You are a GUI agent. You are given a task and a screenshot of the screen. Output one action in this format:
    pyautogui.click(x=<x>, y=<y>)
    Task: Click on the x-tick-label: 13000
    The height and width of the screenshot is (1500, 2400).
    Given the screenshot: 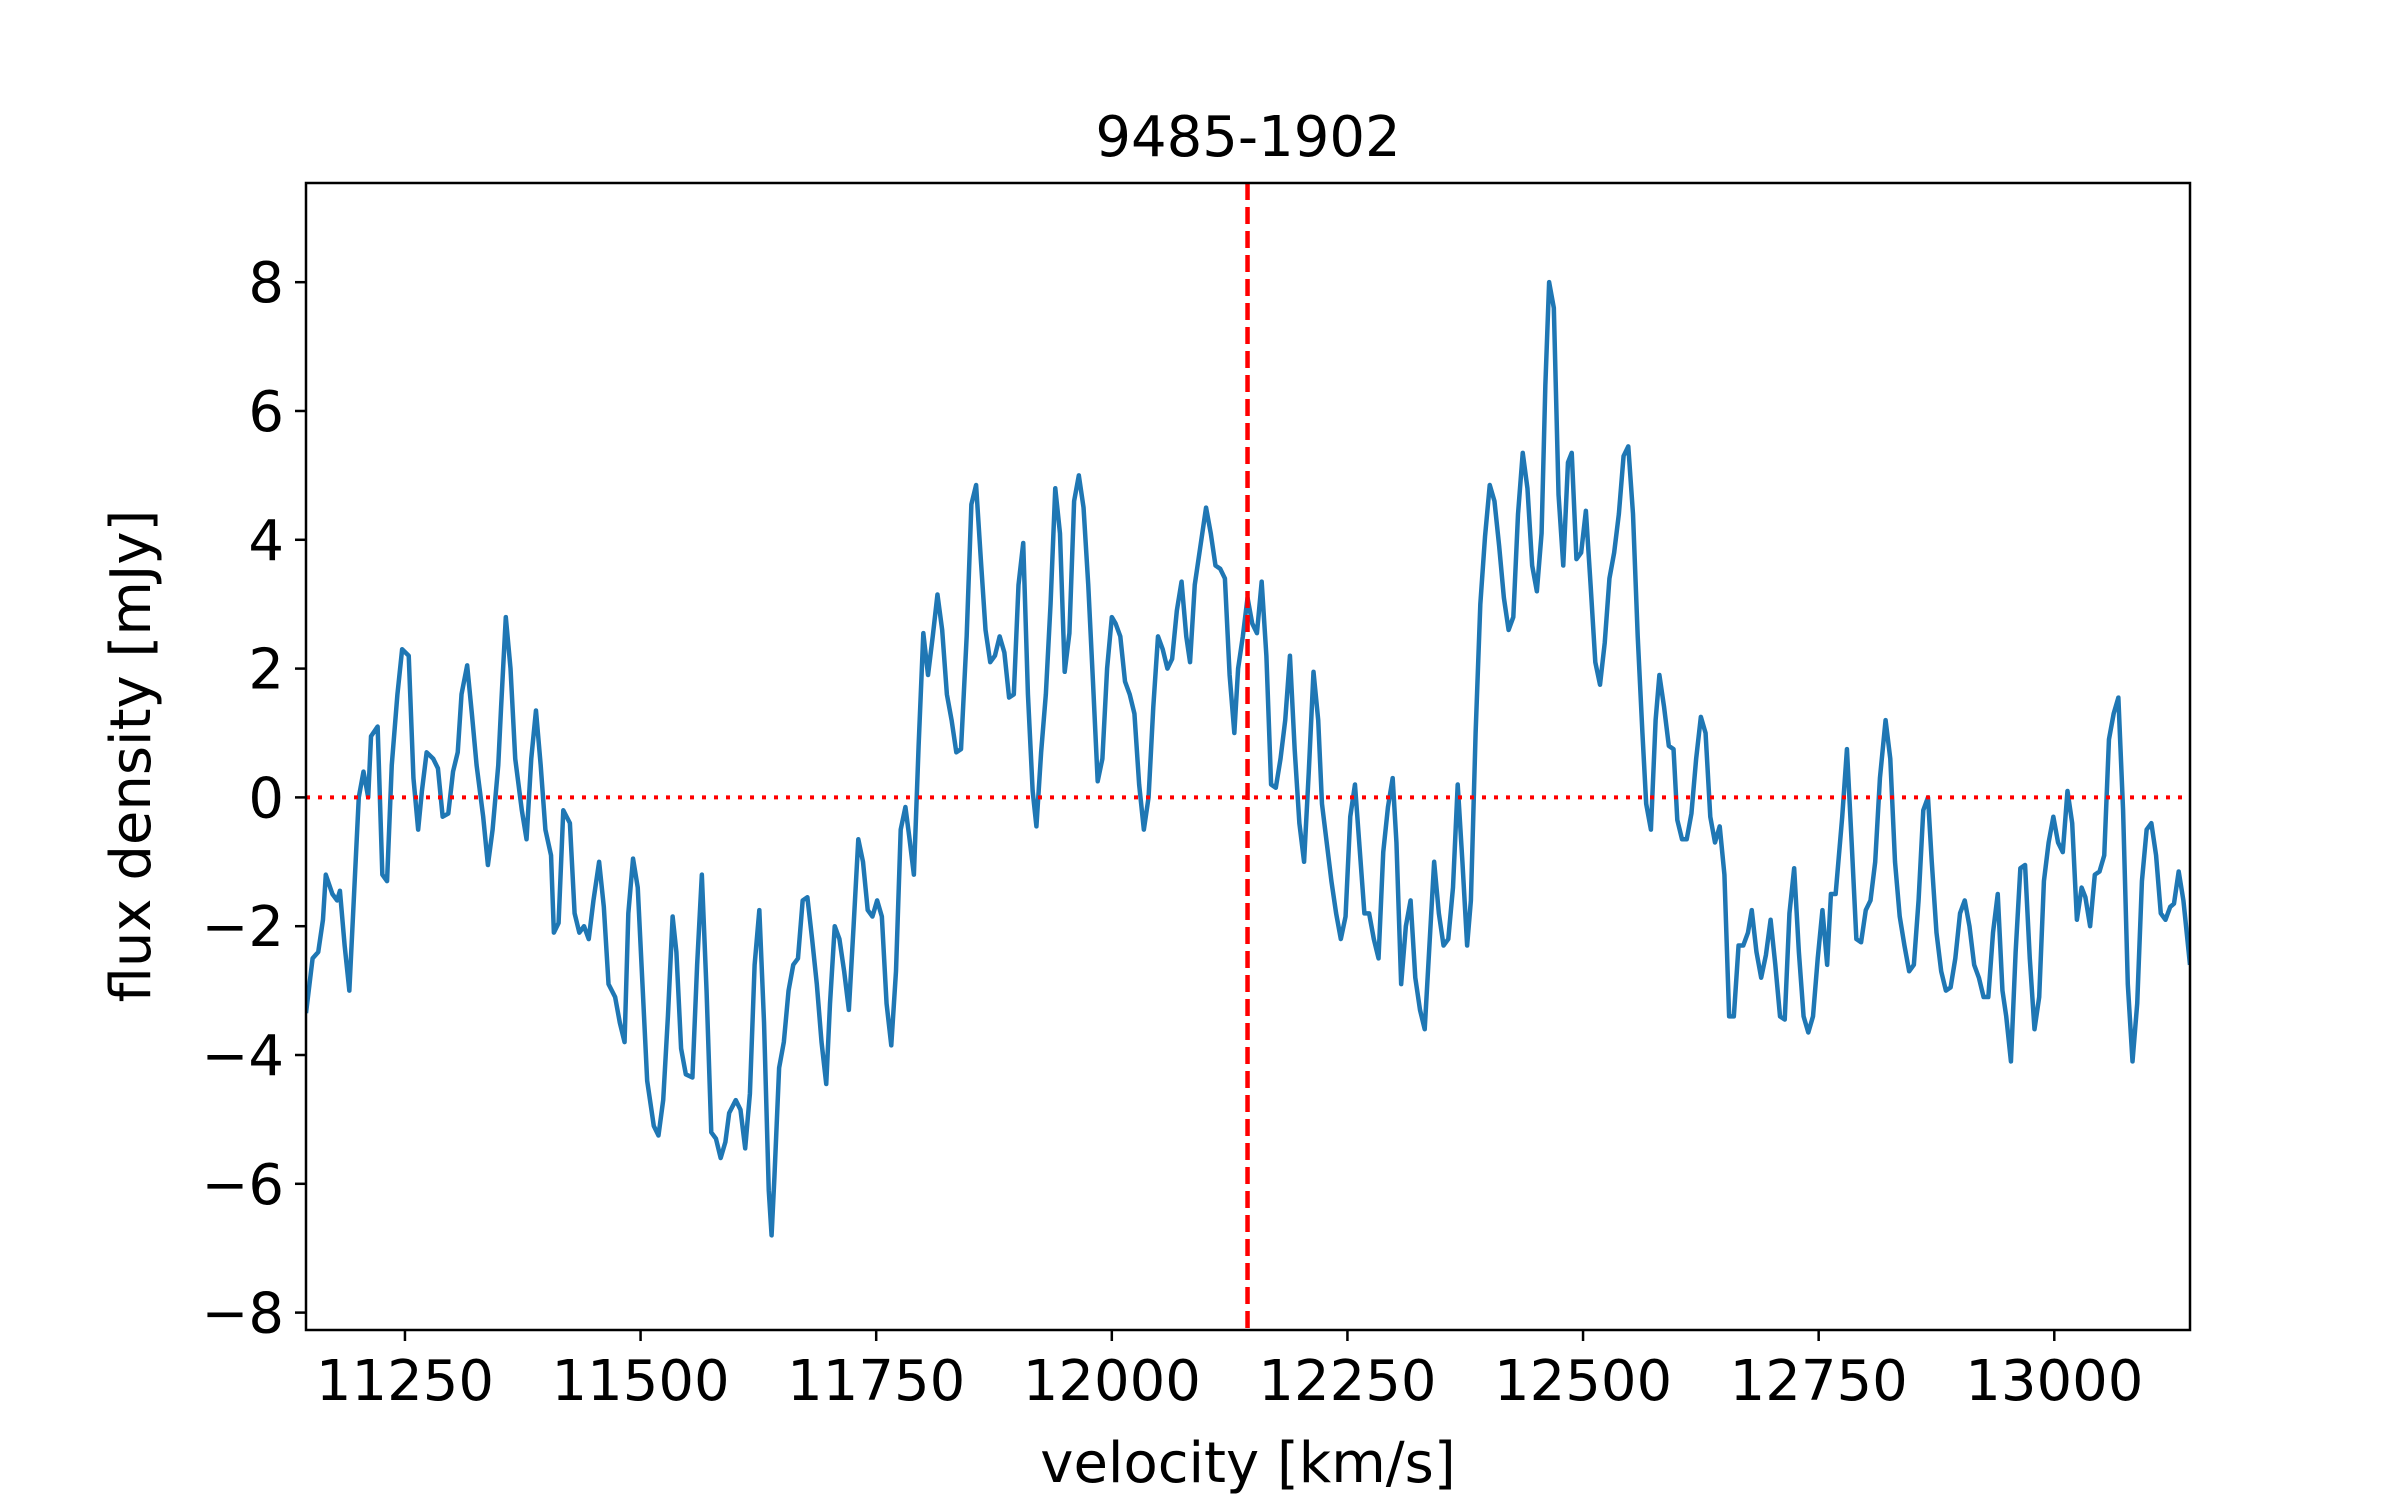 What is the action you would take?
    pyautogui.click(x=2054, y=1381)
    